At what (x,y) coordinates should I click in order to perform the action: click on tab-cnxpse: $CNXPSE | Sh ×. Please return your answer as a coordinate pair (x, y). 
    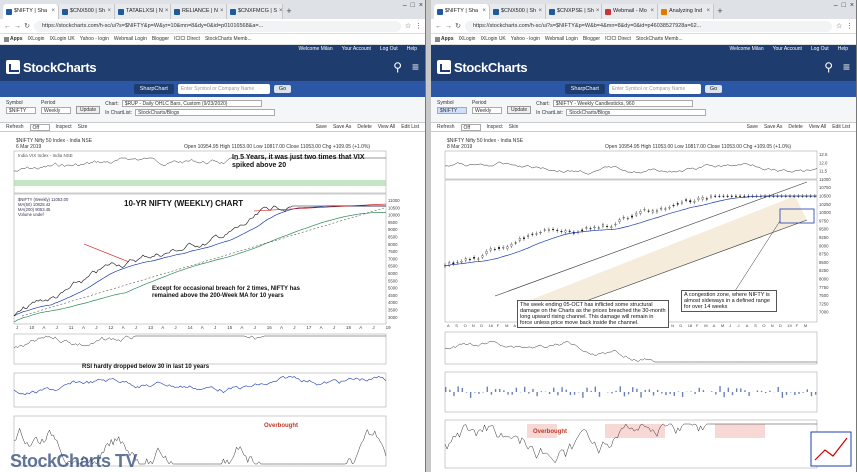
    Looking at the image, I should click on (574, 11).